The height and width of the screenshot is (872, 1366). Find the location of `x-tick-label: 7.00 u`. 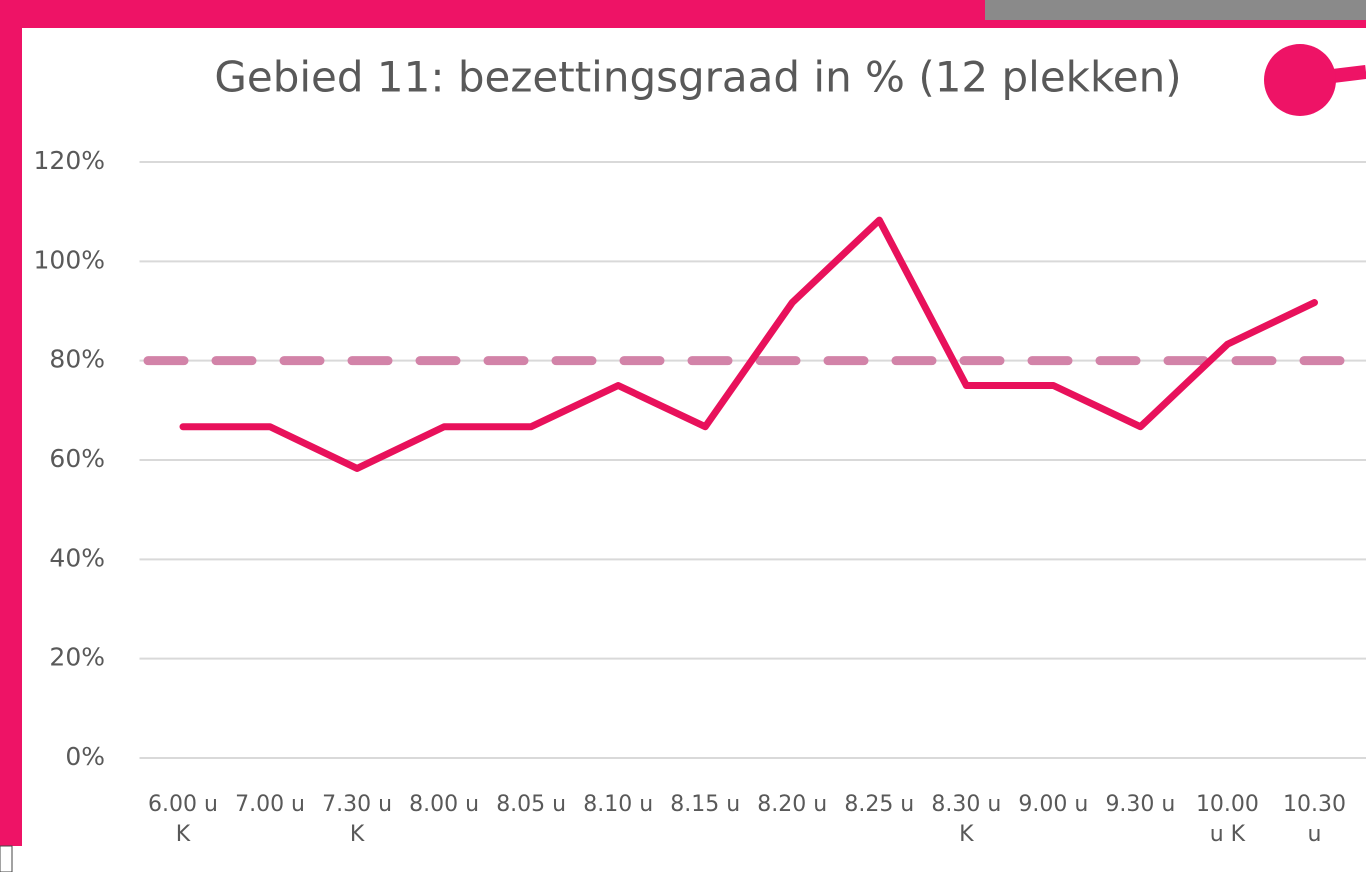

x-tick-label: 7.00 u is located at coordinates (270, 804).